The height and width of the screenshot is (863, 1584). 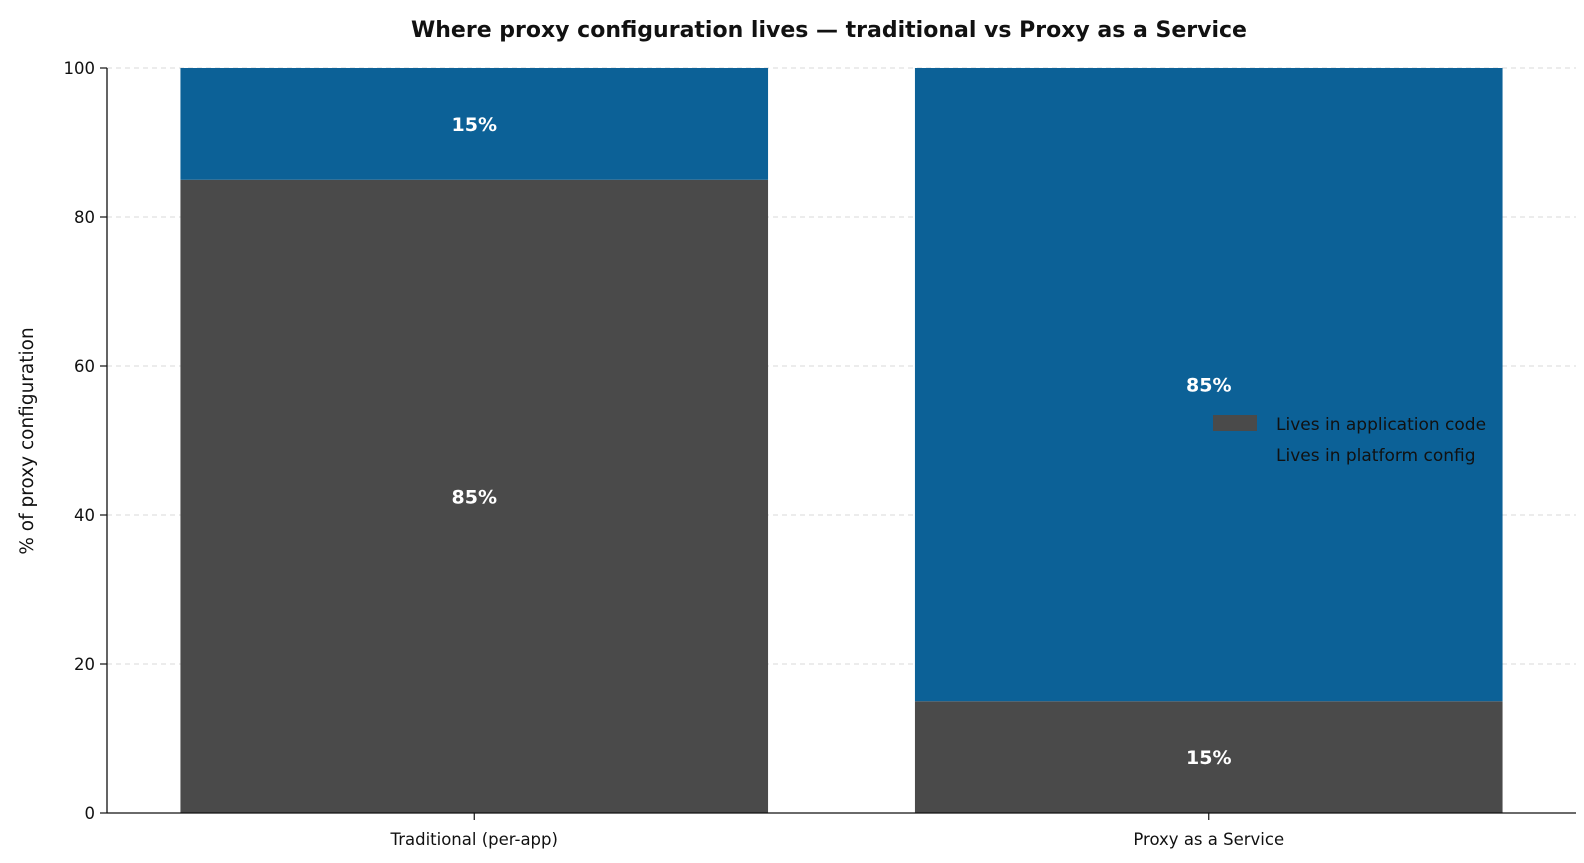 I want to click on y-tick-label: 0, so click(x=90, y=813).